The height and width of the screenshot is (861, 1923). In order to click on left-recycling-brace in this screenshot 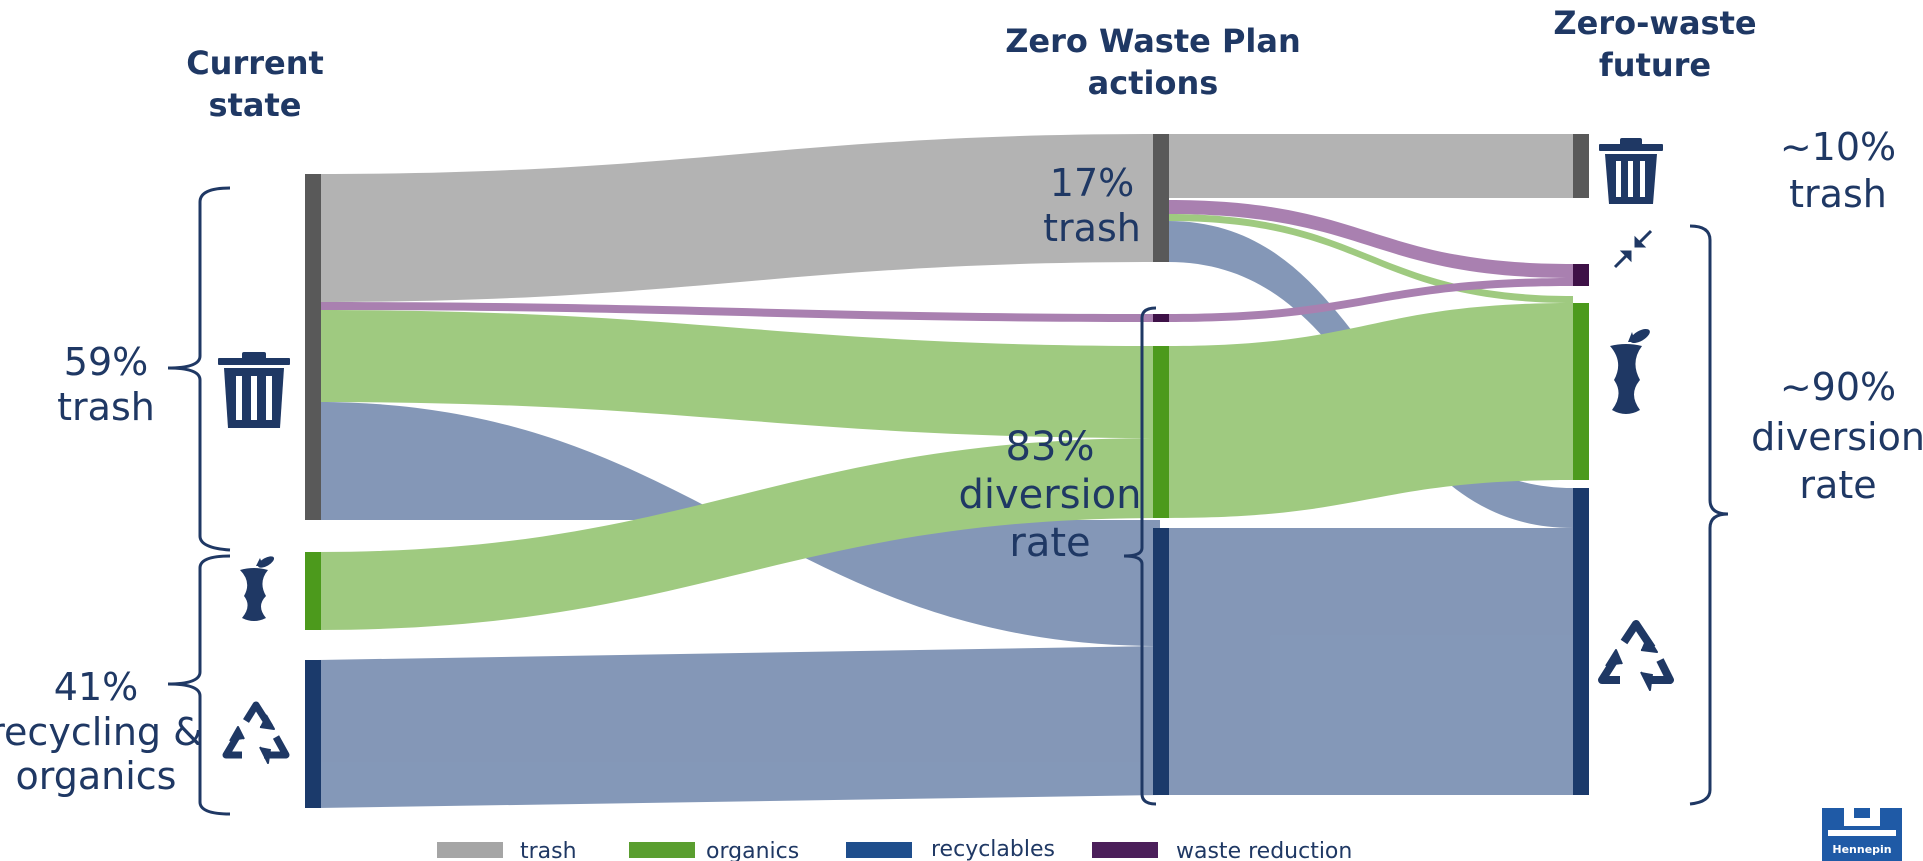, I will do `click(199, 685)`.